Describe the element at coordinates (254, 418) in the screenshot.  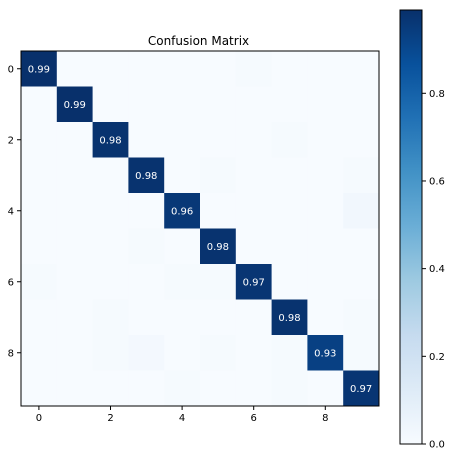
I see `x-tick-label: 6` at that location.